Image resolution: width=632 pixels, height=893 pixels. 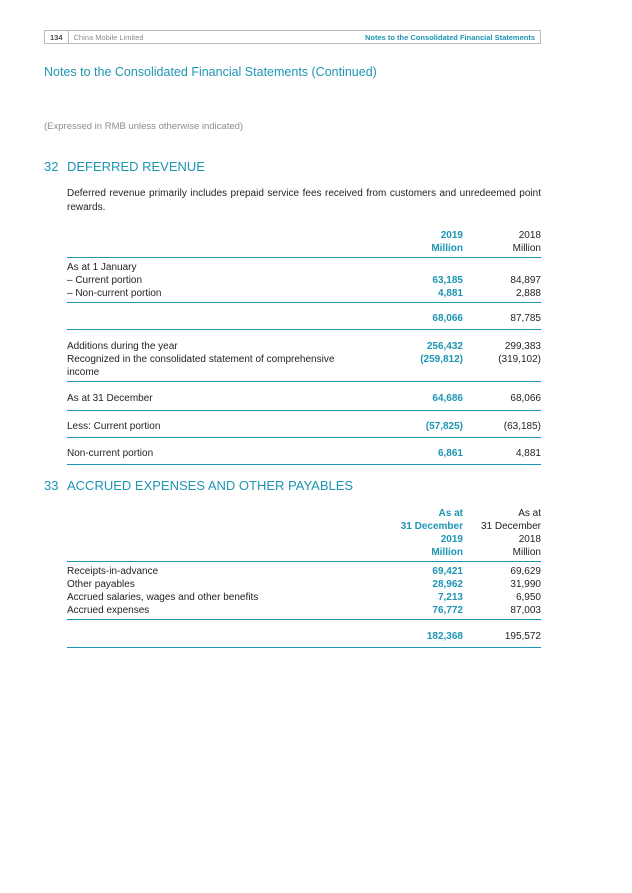 What do you see at coordinates (444, 636) in the screenshot?
I see `value-2019: 182,368` at bounding box center [444, 636].